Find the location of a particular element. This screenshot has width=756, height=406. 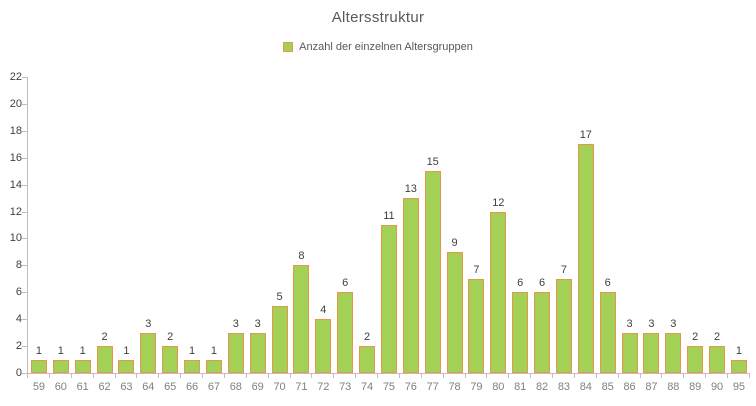

bar-value-label: 11 is located at coordinates (389, 216).